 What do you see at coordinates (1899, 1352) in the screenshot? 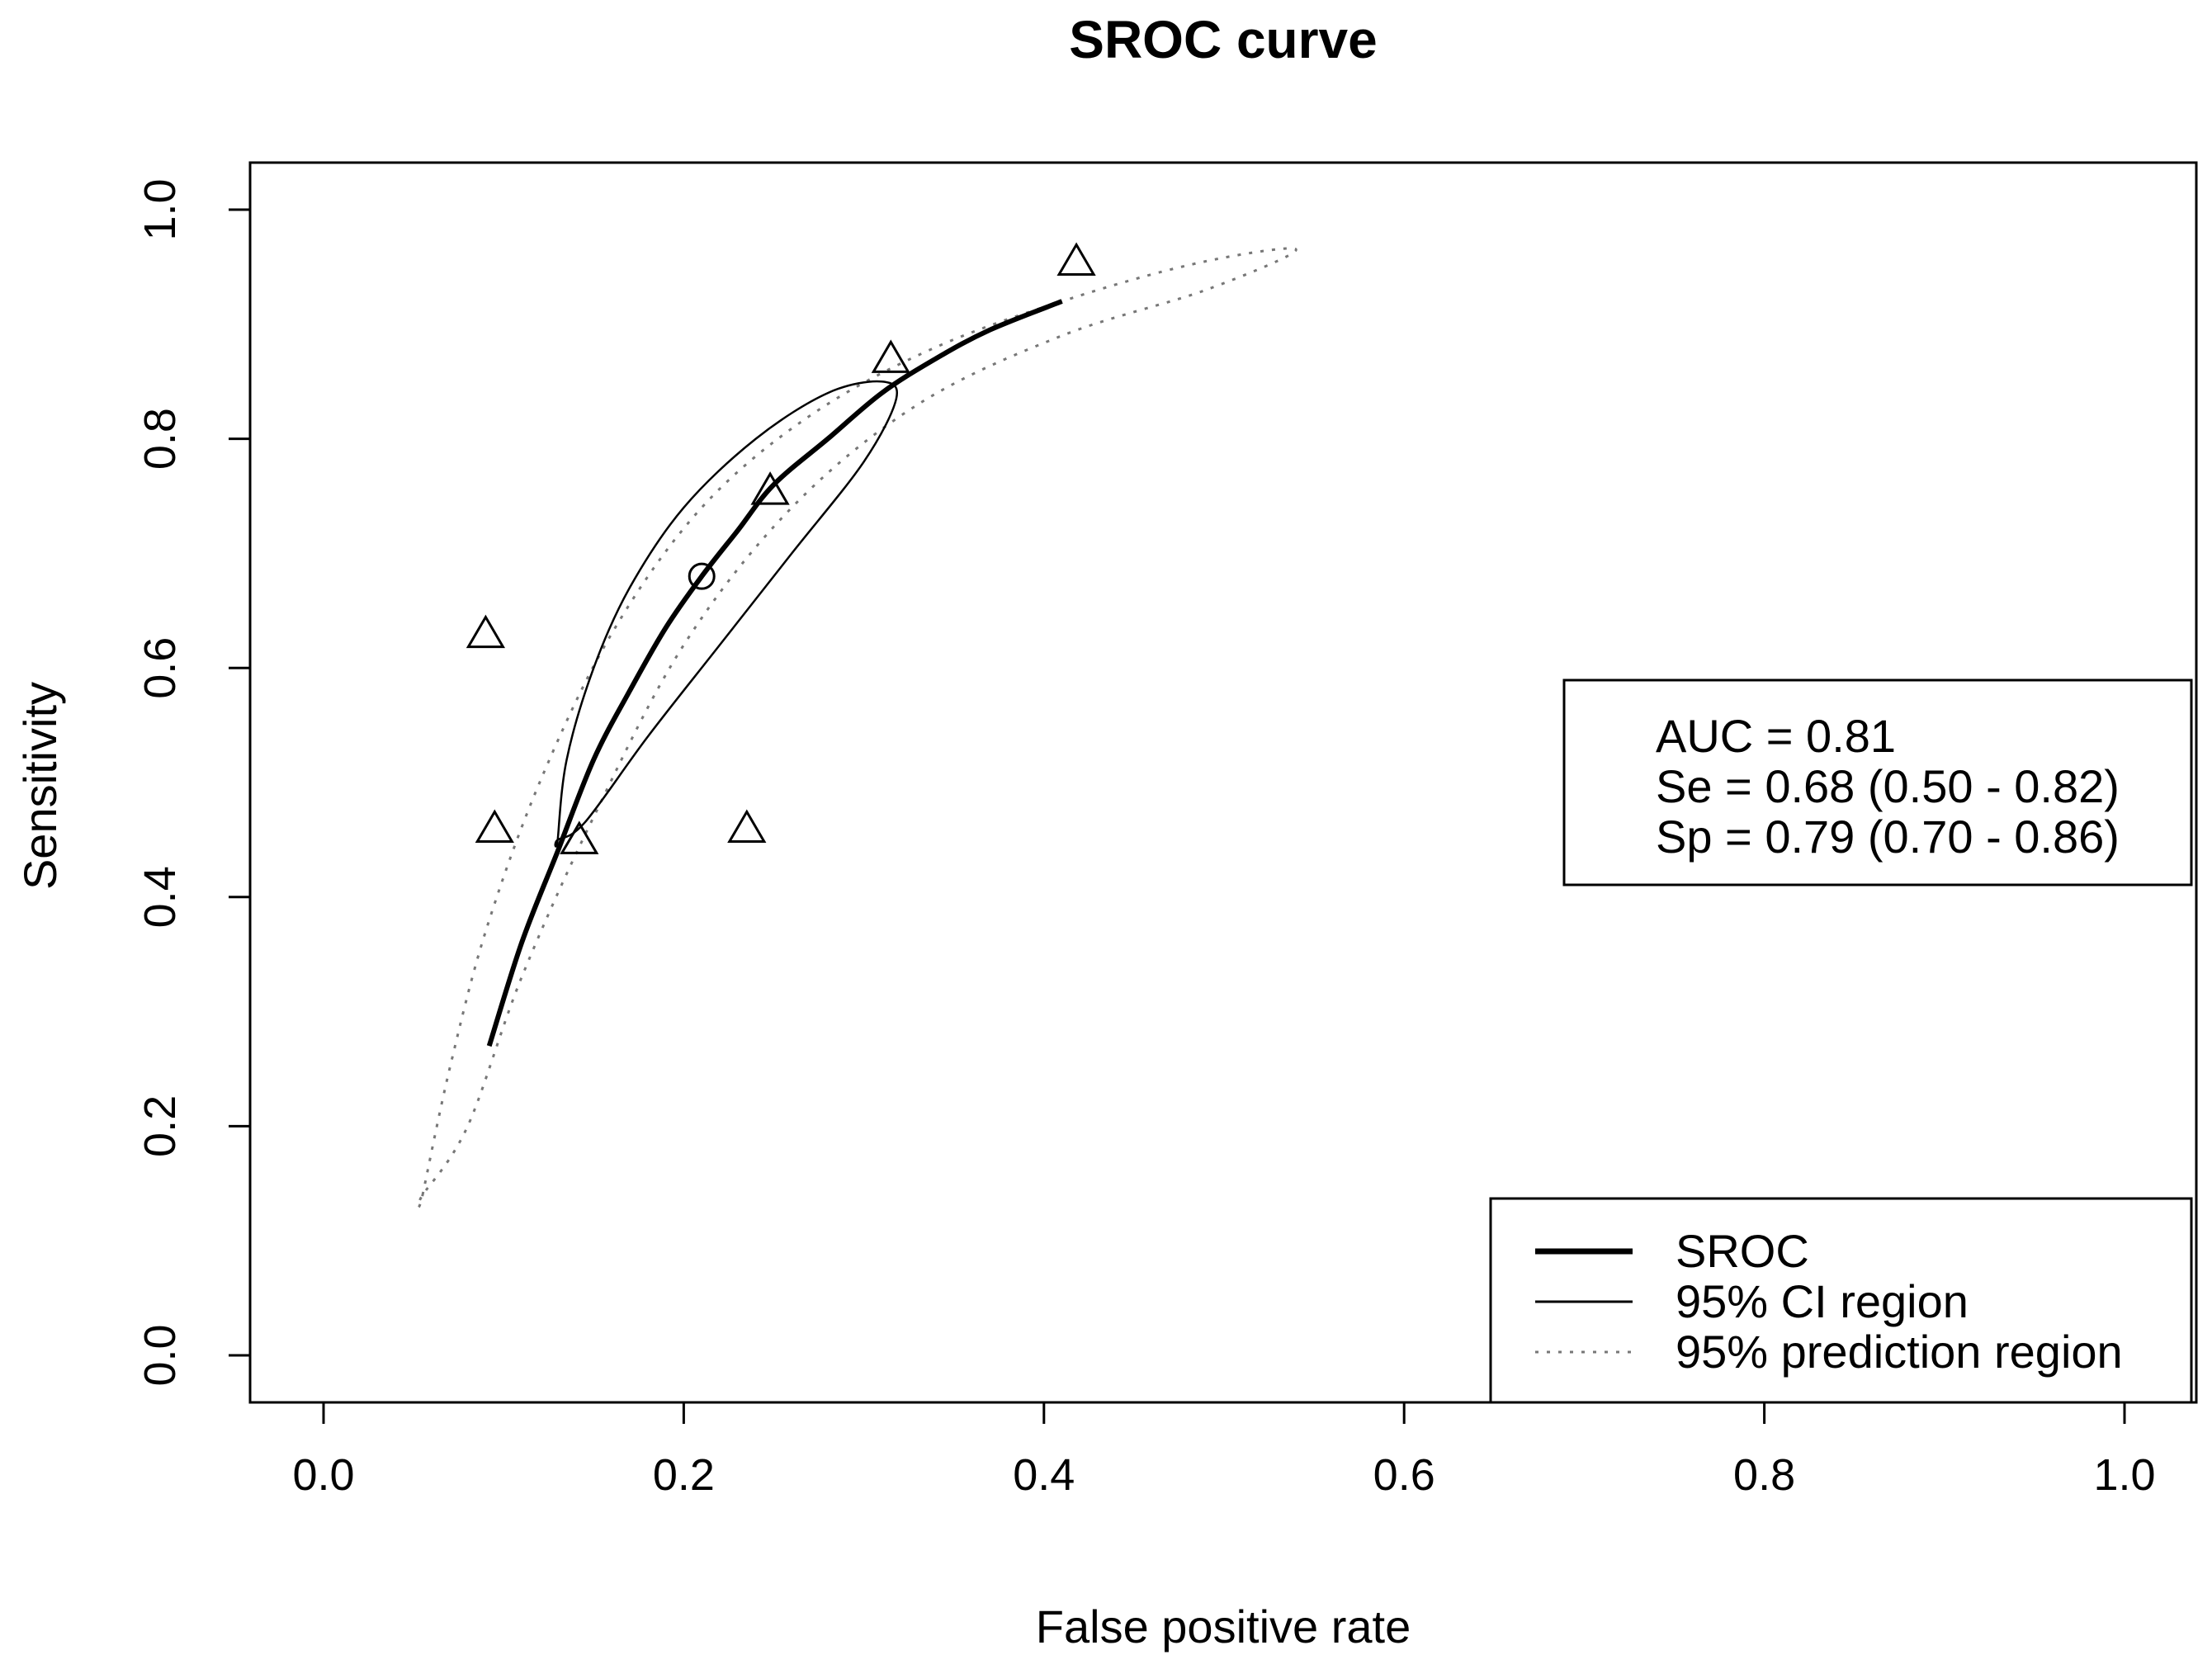
I see `legend-label-prediction: 95% prediction region` at bounding box center [1899, 1352].